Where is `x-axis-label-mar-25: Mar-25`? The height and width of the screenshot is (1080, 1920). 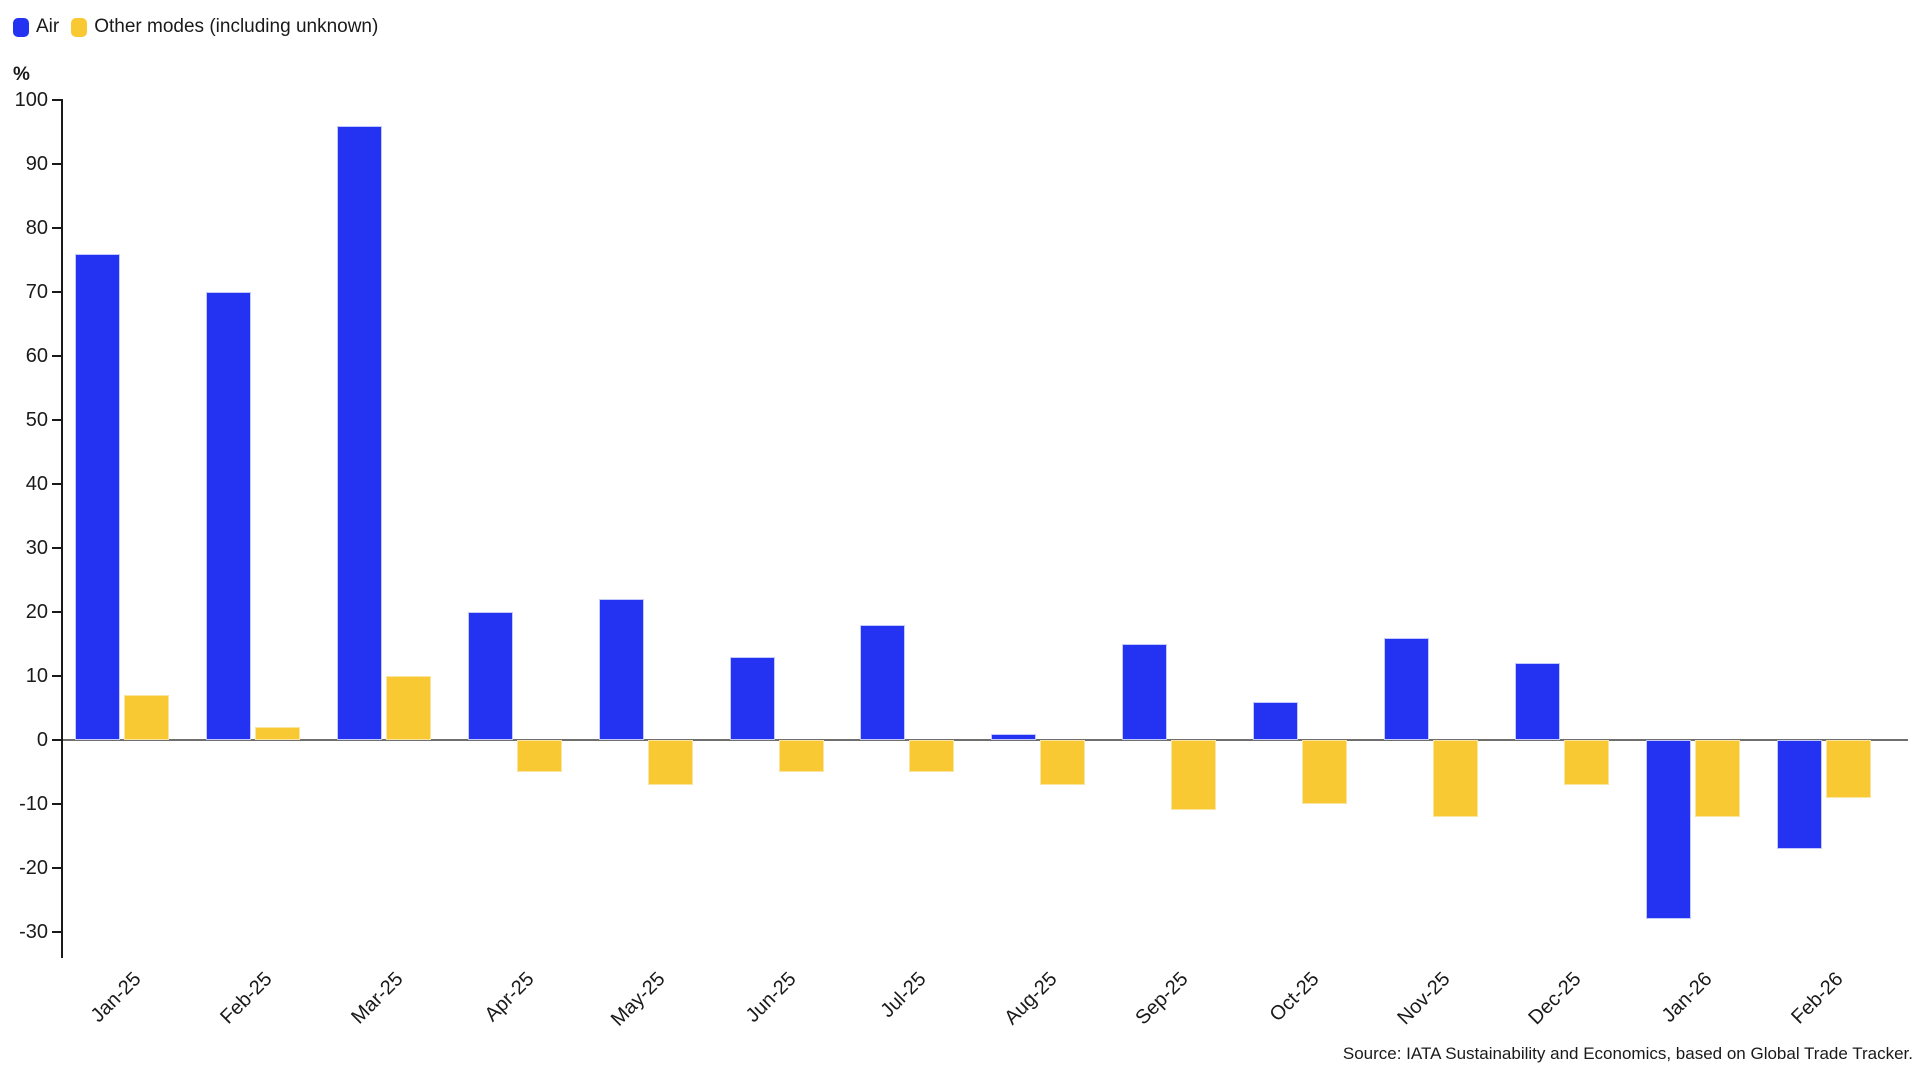 x-axis-label-mar-25: Mar-25 is located at coordinates (377, 998).